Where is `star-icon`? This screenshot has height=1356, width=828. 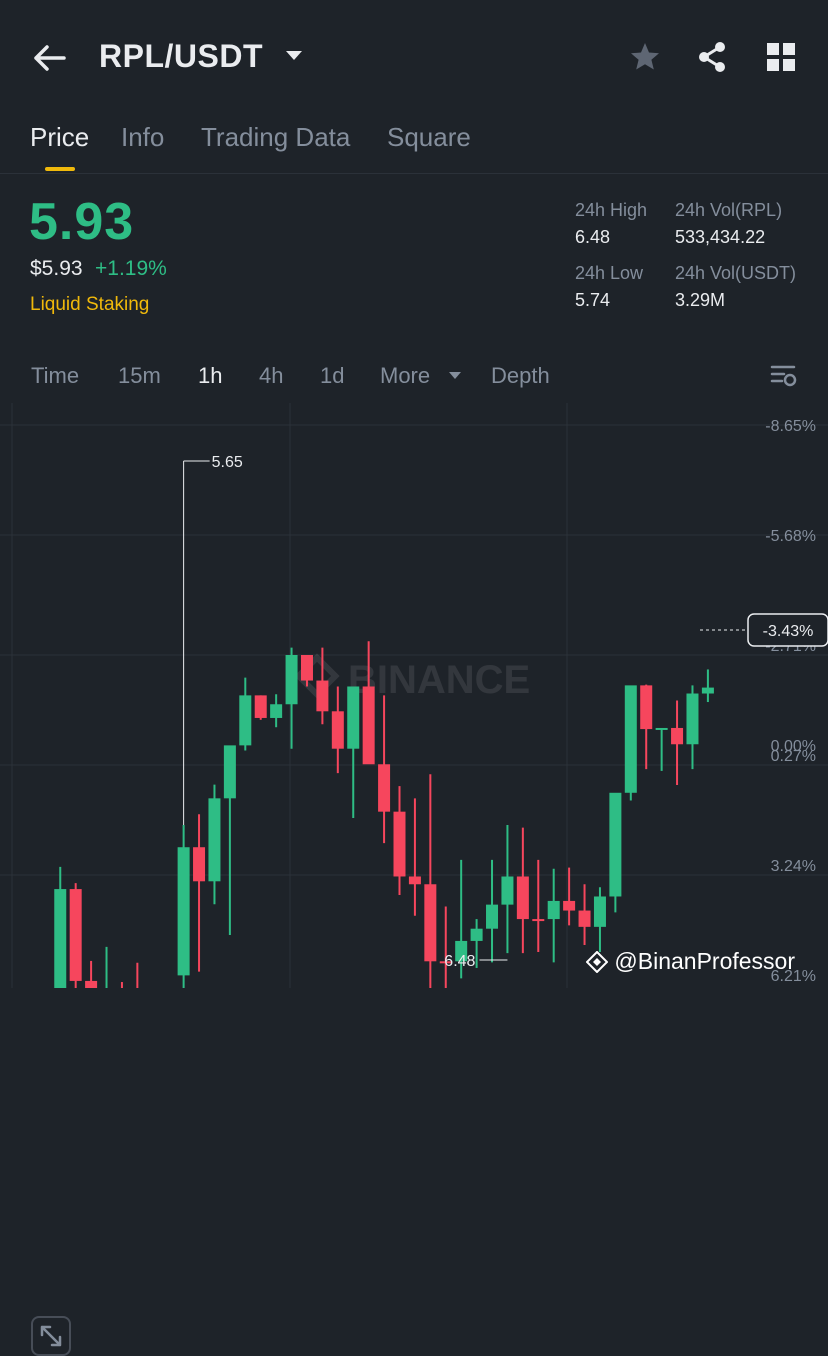 star-icon is located at coordinates (645, 57).